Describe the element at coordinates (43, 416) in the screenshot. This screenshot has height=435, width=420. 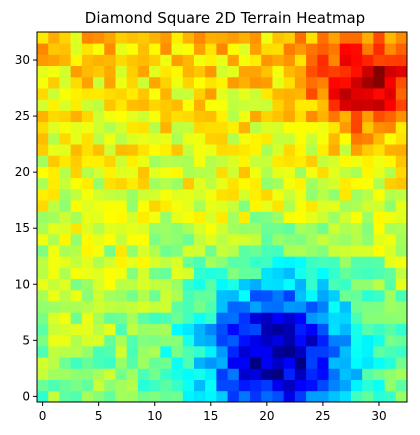
I see `x-tick-label: 0` at that location.